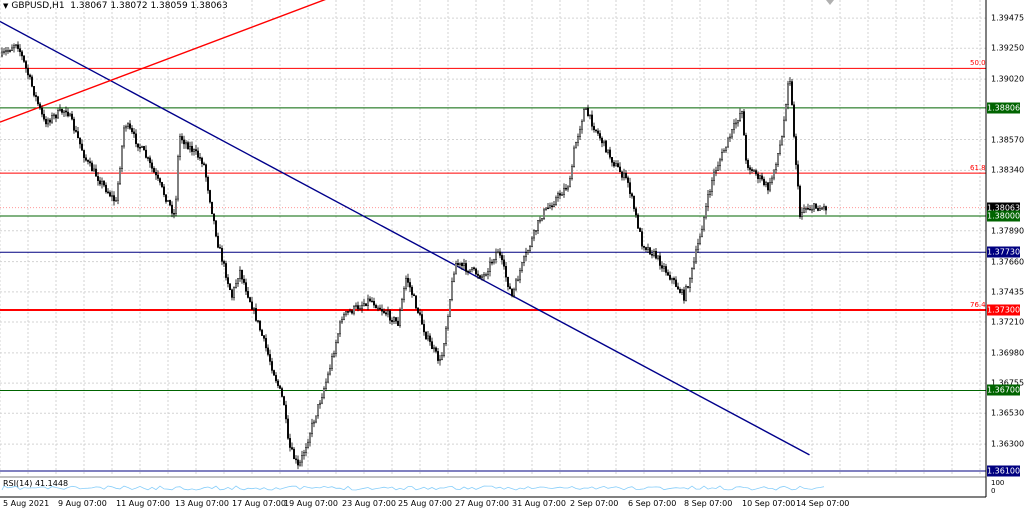 This screenshot has width=1024, height=510. What do you see at coordinates (1007, 48) in the screenshot?
I see `price-tick-label: 1.39250` at bounding box center [1007, 48].